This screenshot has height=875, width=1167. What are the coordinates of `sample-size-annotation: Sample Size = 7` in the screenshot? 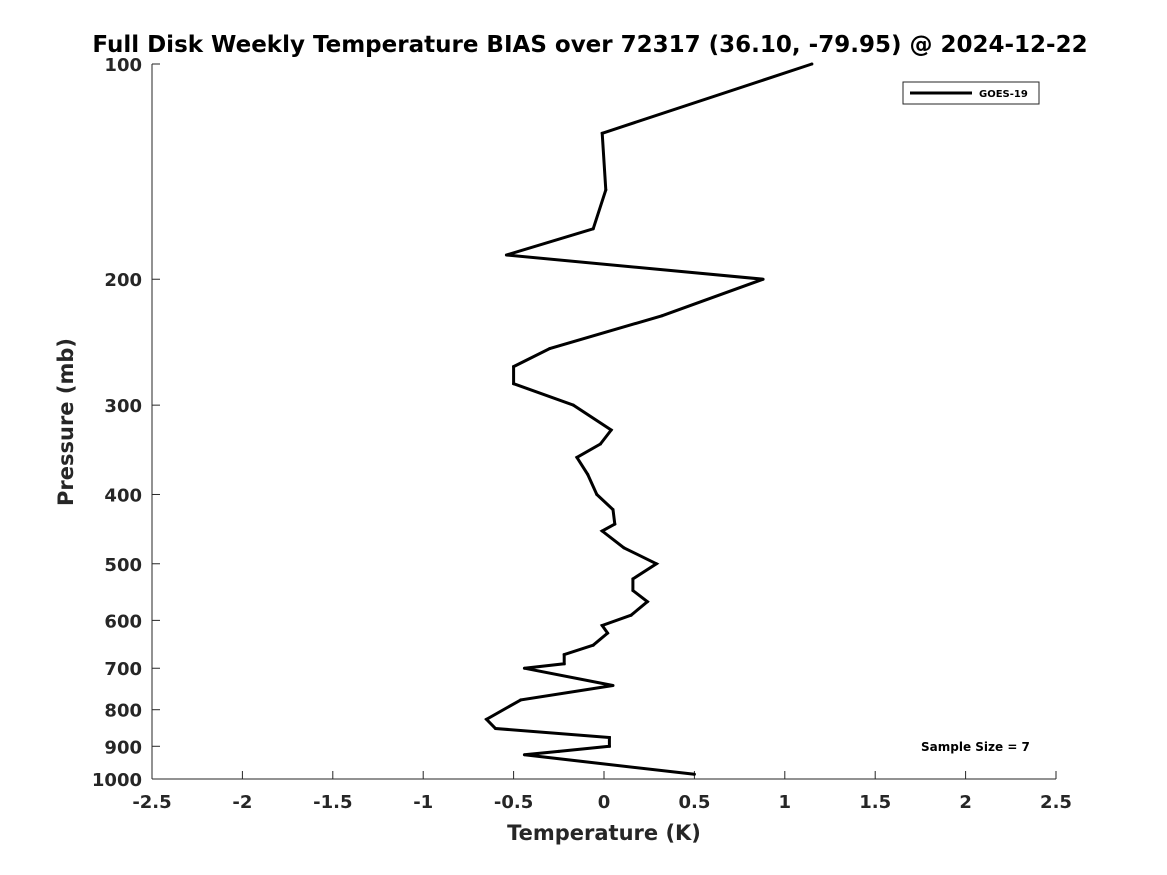 It's located at (975, 747).